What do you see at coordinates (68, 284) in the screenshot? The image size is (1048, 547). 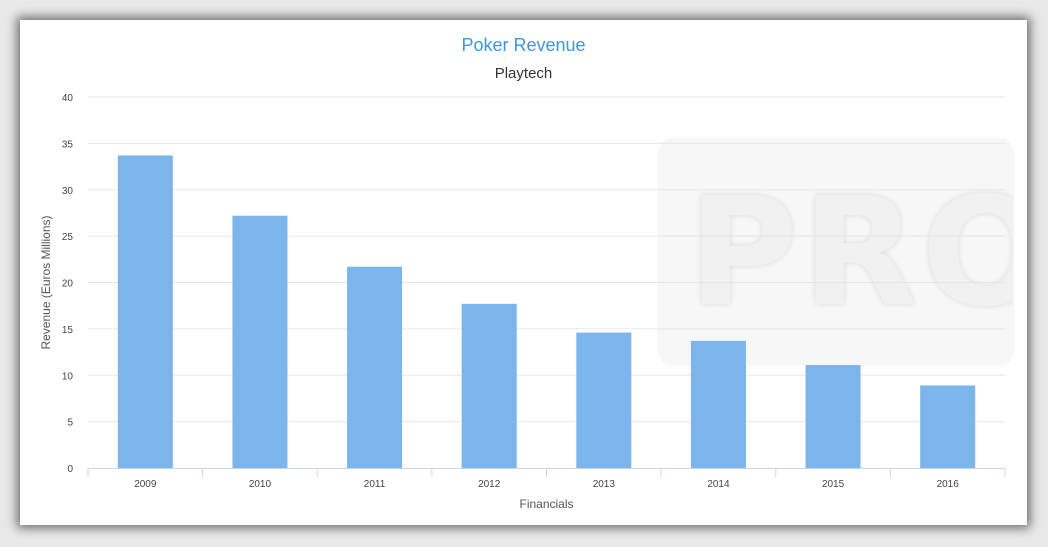 I see `y-tick-label: 20` at bounding box center [68, 284].